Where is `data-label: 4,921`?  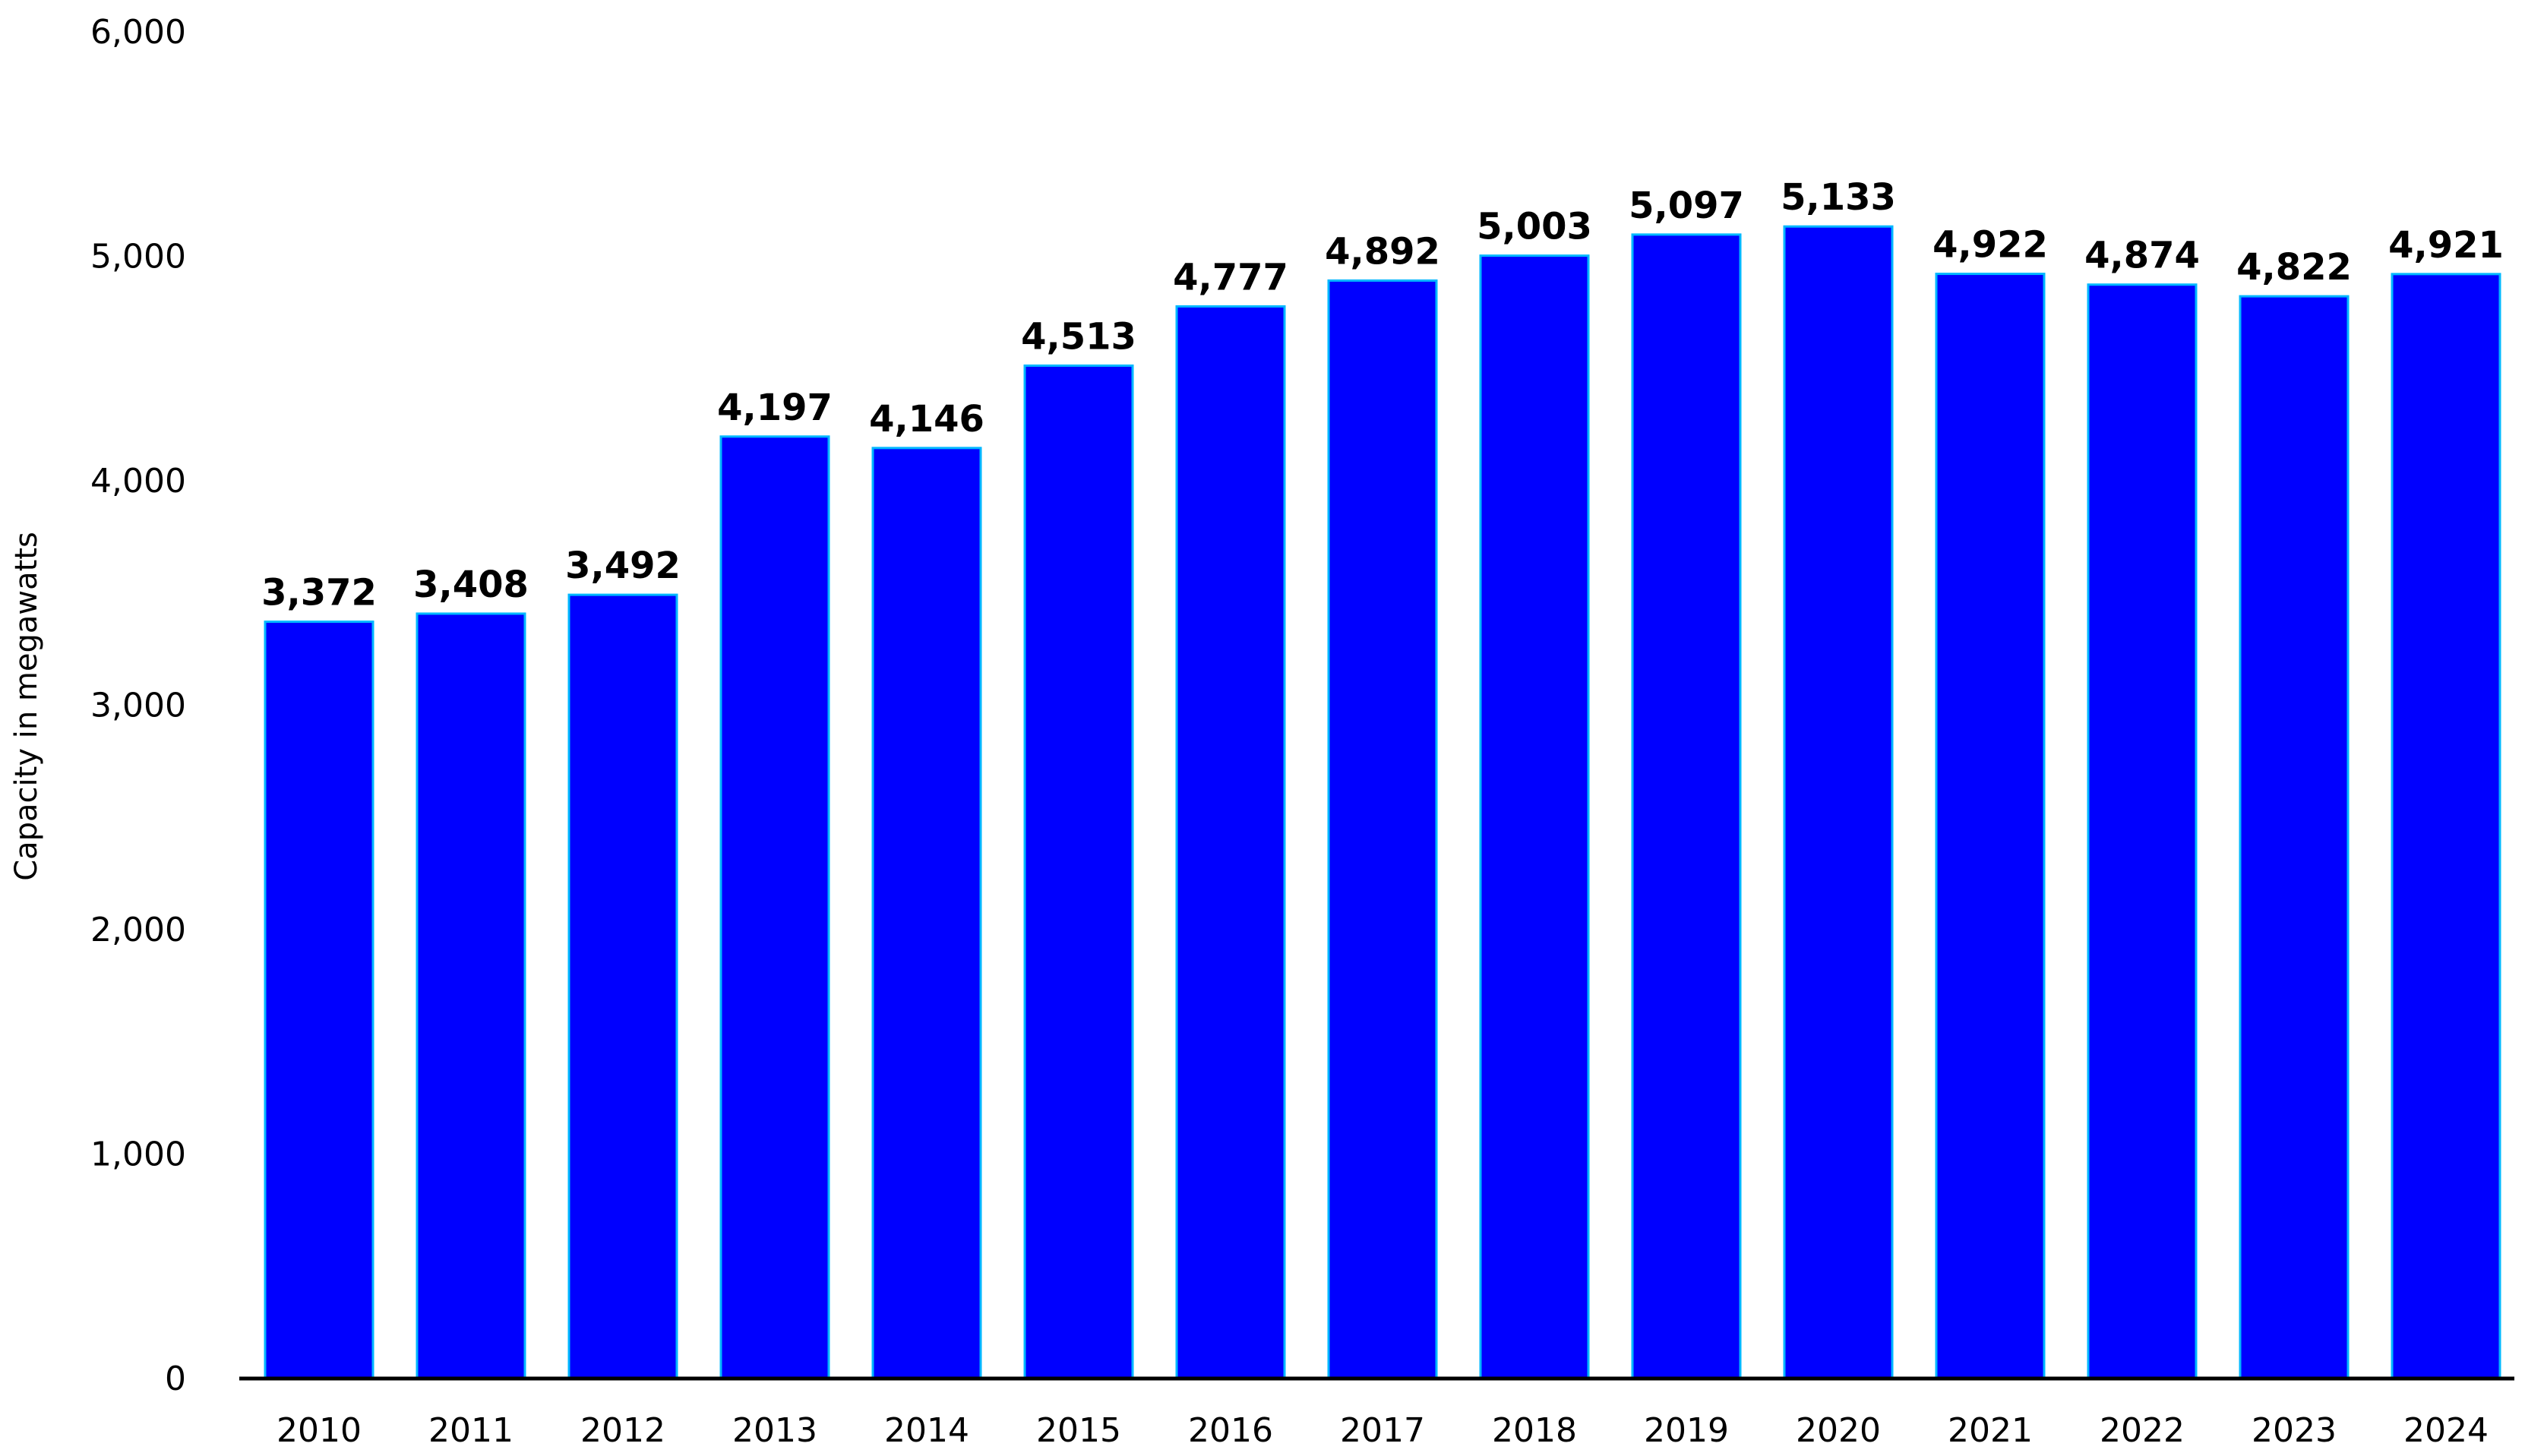 data-label: 4,921 is located at coordinates (2446, 245).